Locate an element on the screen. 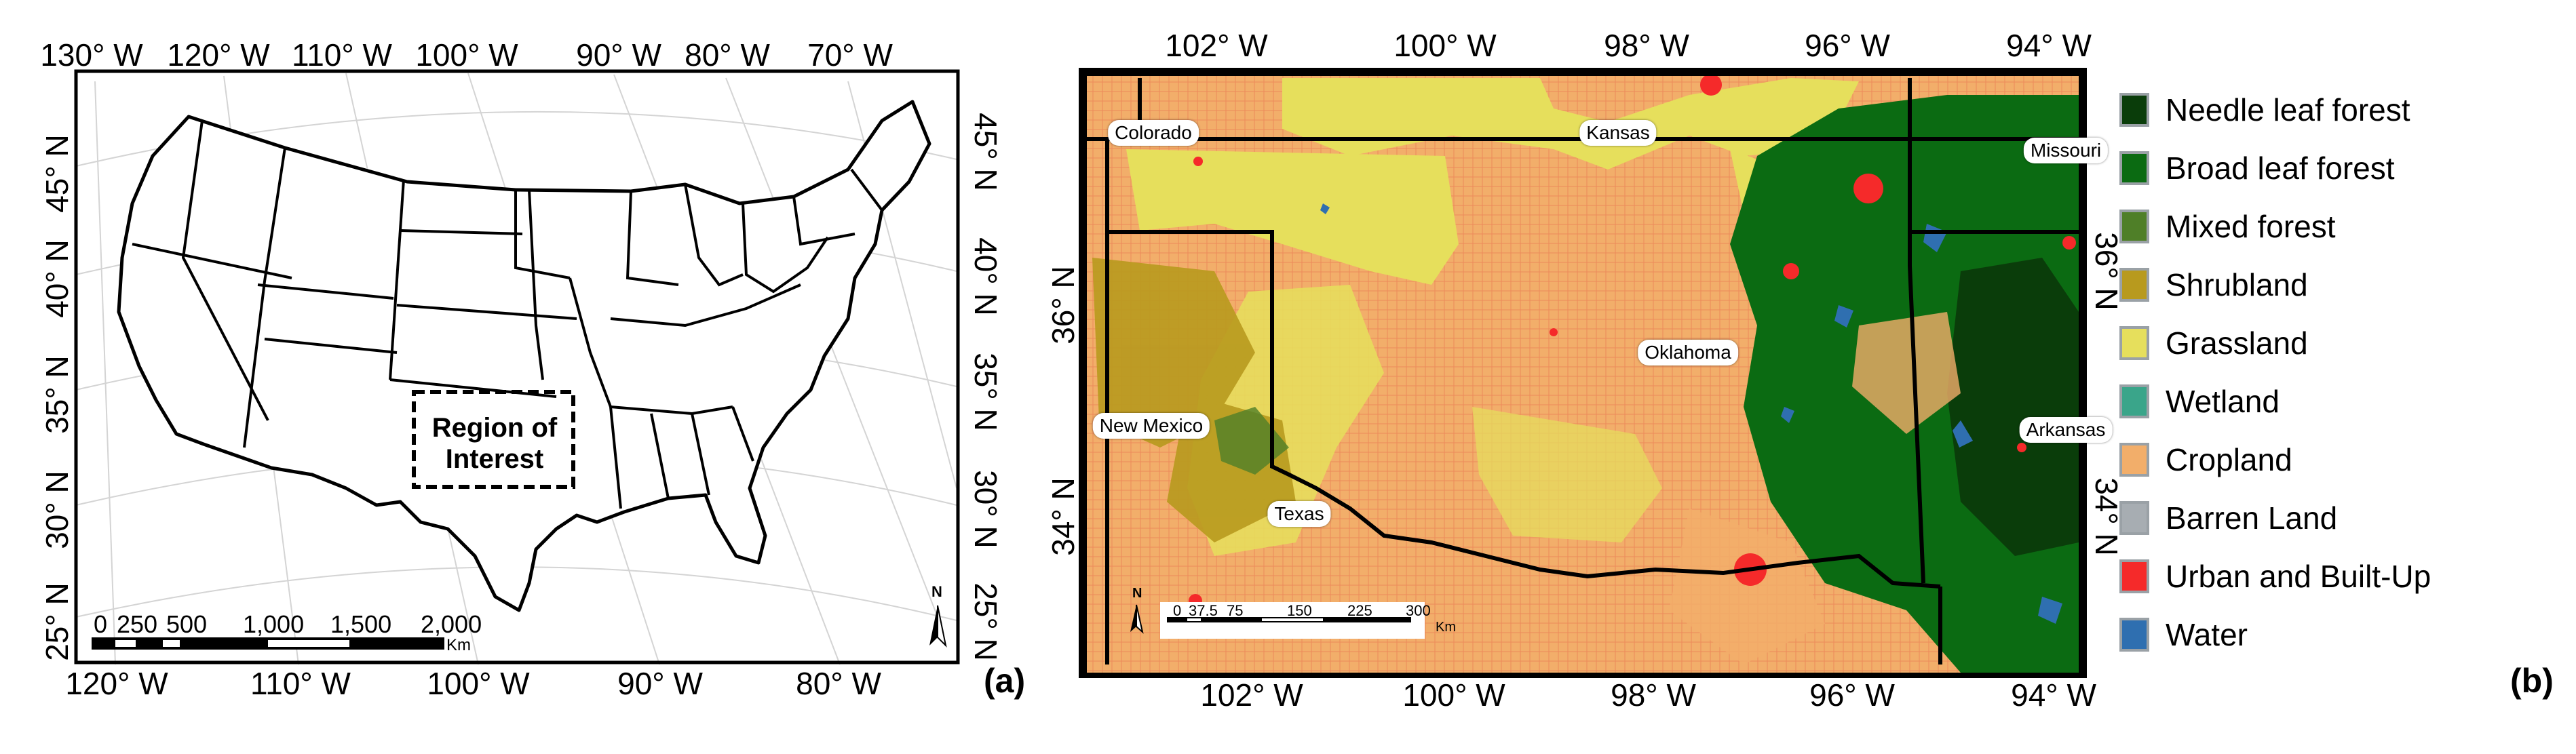  panel-b-bottom-tick: 98° W is located at coordinates (1654, 695).